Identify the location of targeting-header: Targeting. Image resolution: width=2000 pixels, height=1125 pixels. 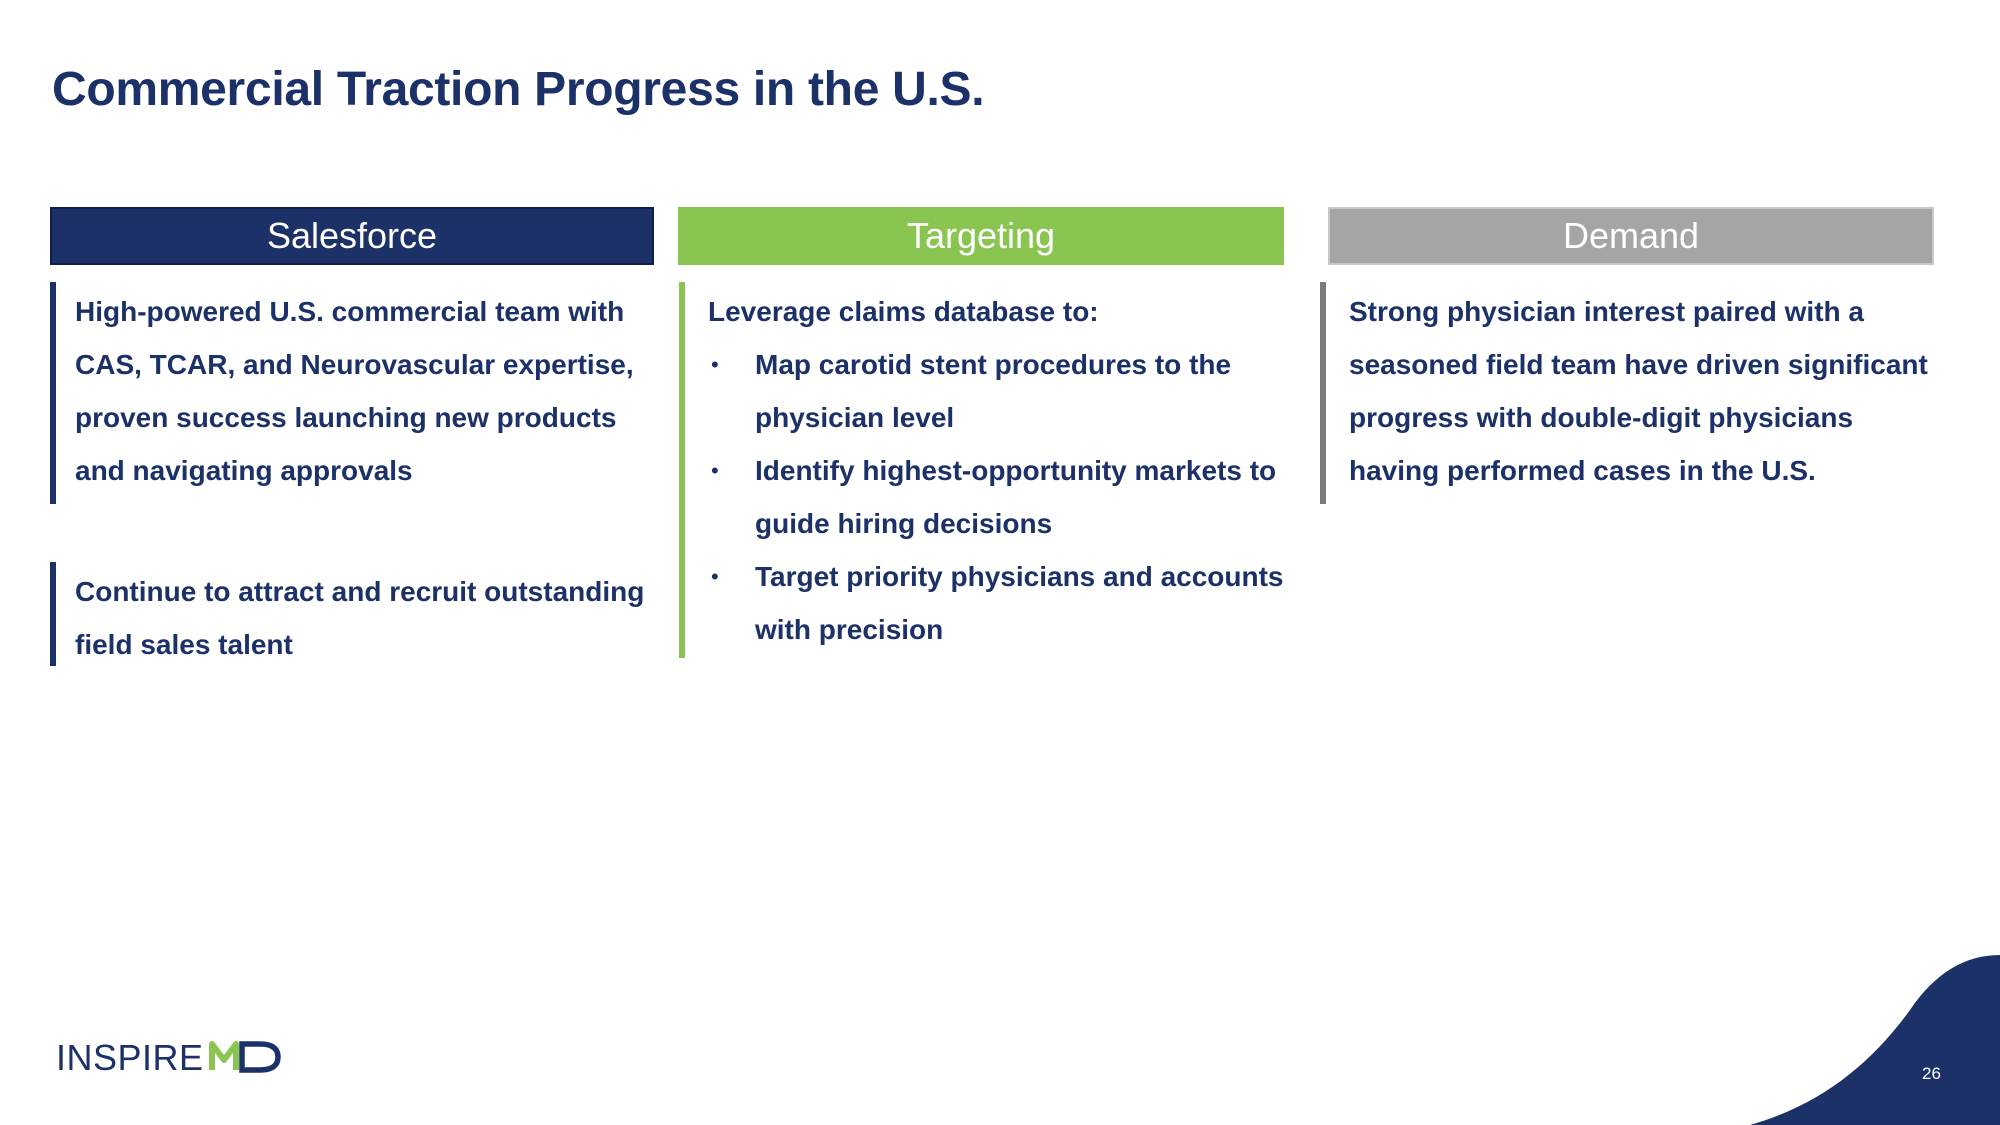
(981, 236).